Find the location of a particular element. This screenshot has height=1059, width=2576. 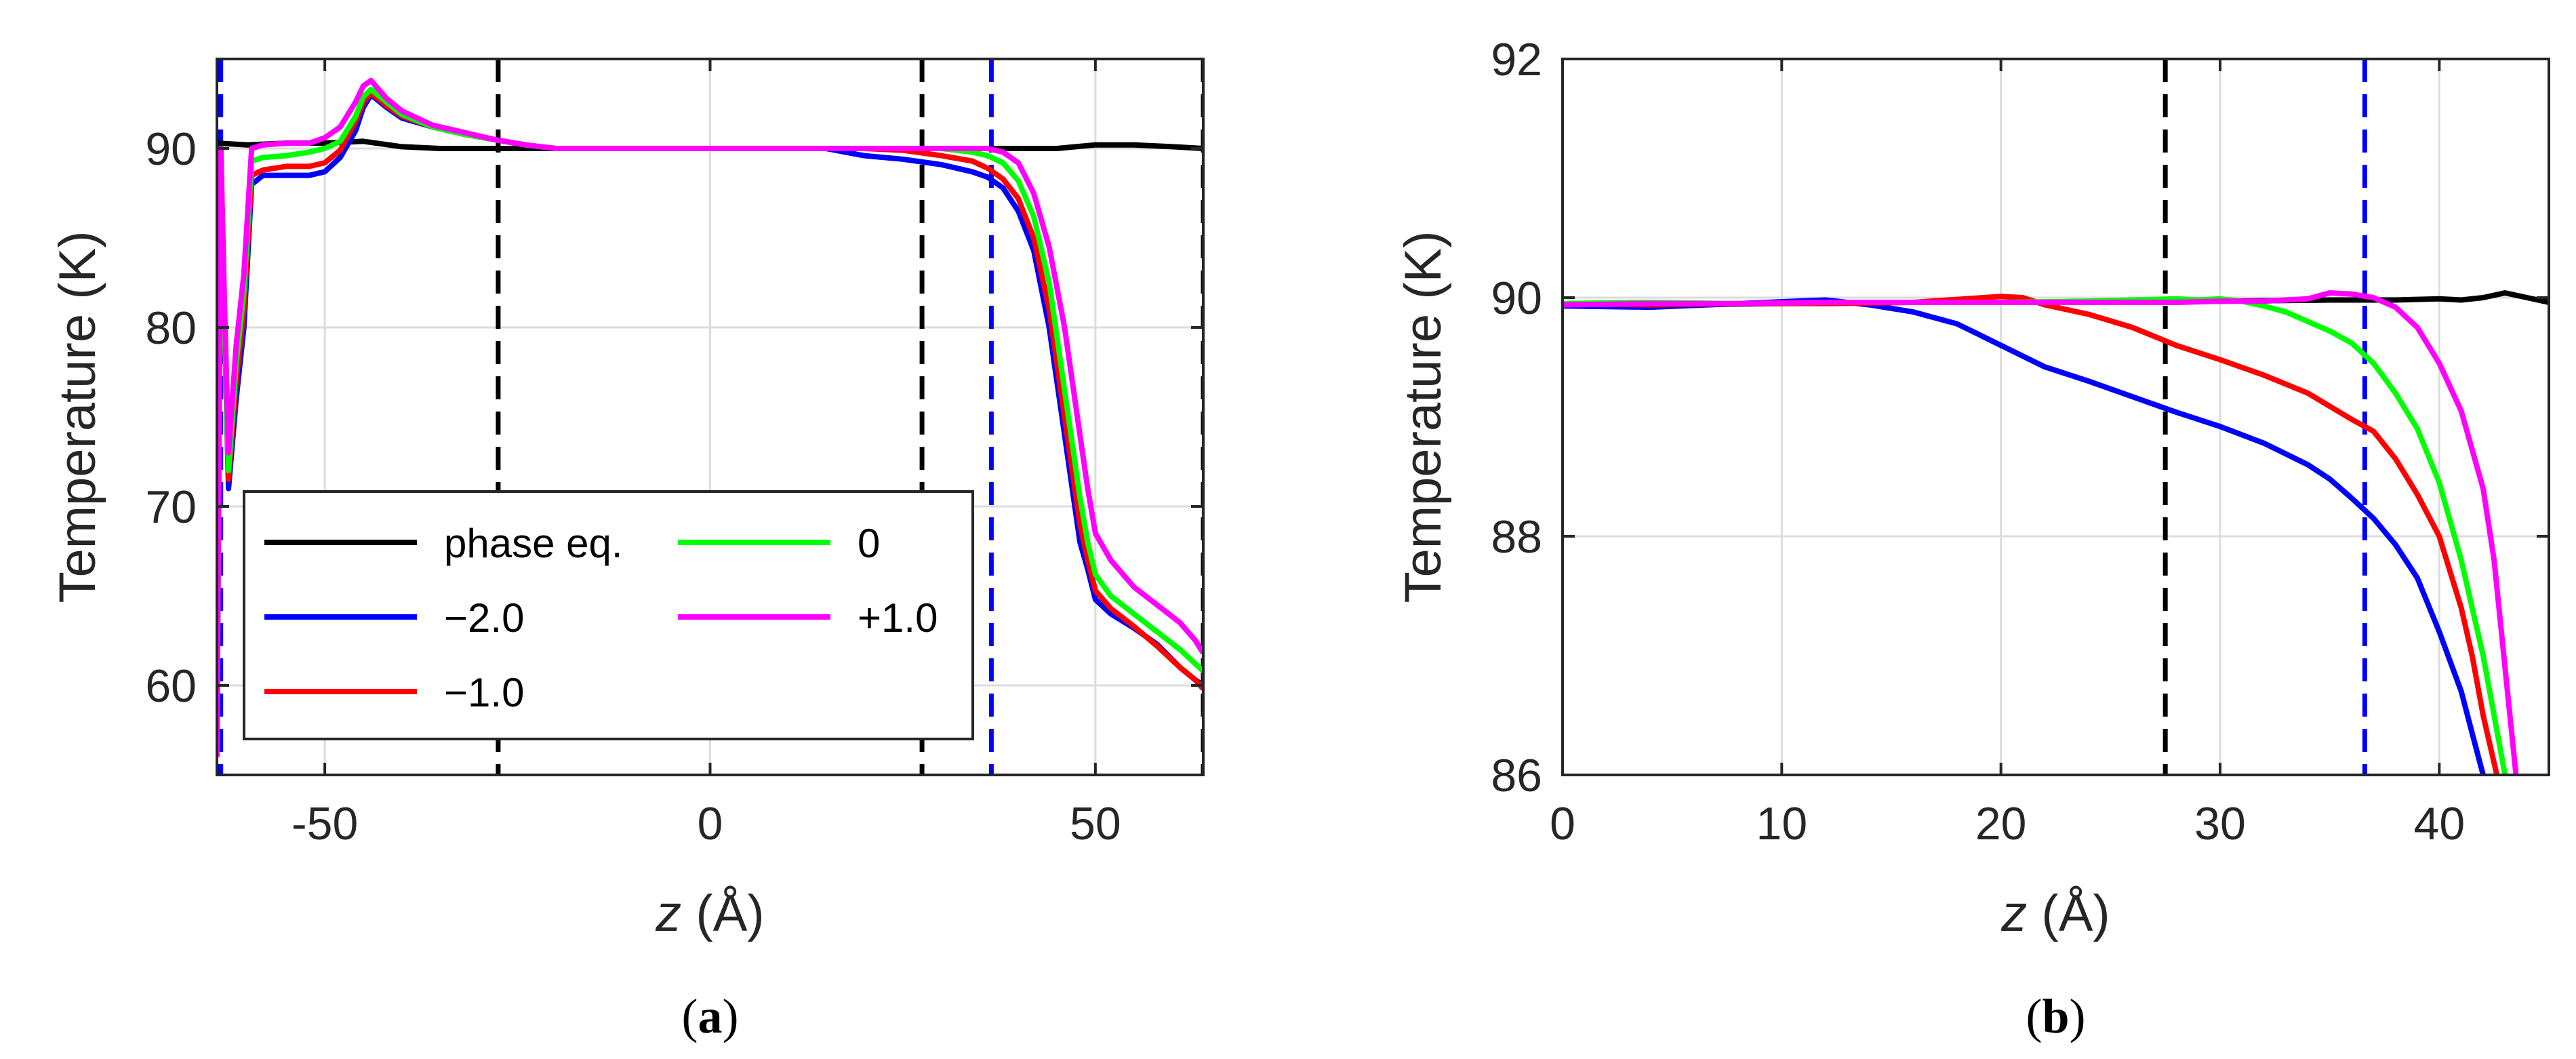

x-axis-label-a: z (Å) is located at coordinates (709, 913).